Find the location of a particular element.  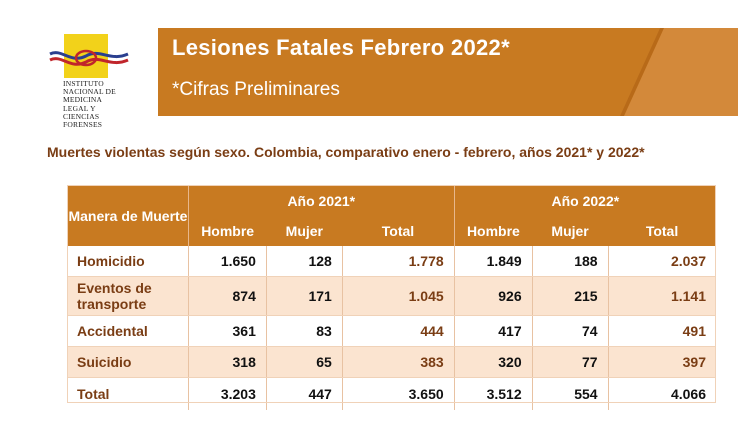

institute-text-line: INSTITUTO is located at coordinates (83, 83).